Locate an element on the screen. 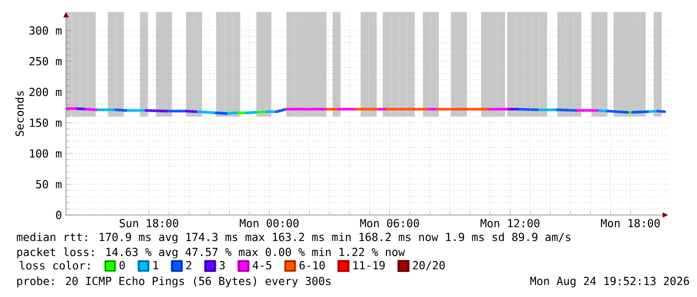 This screenshot has height=297, width=697. legend-label: 0 is located at coordinates (122, 265).